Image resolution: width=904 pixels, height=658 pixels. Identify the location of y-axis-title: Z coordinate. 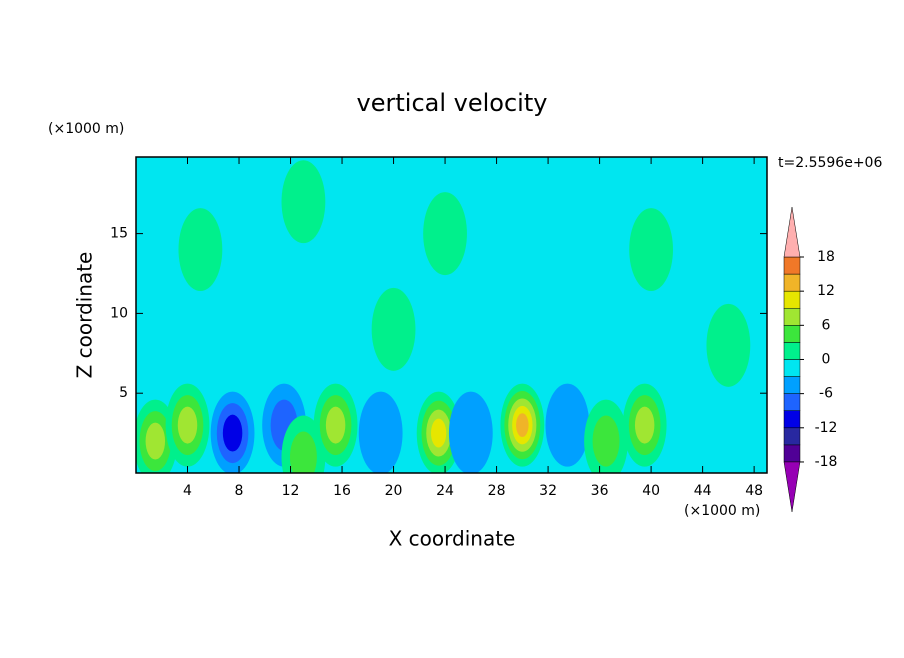
(85, 315).